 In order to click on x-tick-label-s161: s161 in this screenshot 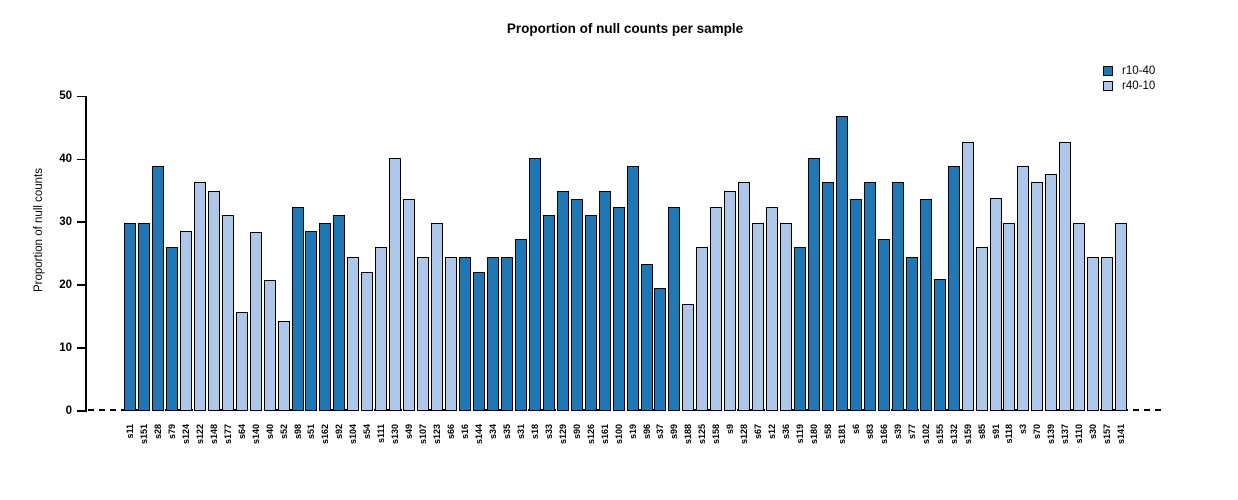, I will do `click(605, 434)`.